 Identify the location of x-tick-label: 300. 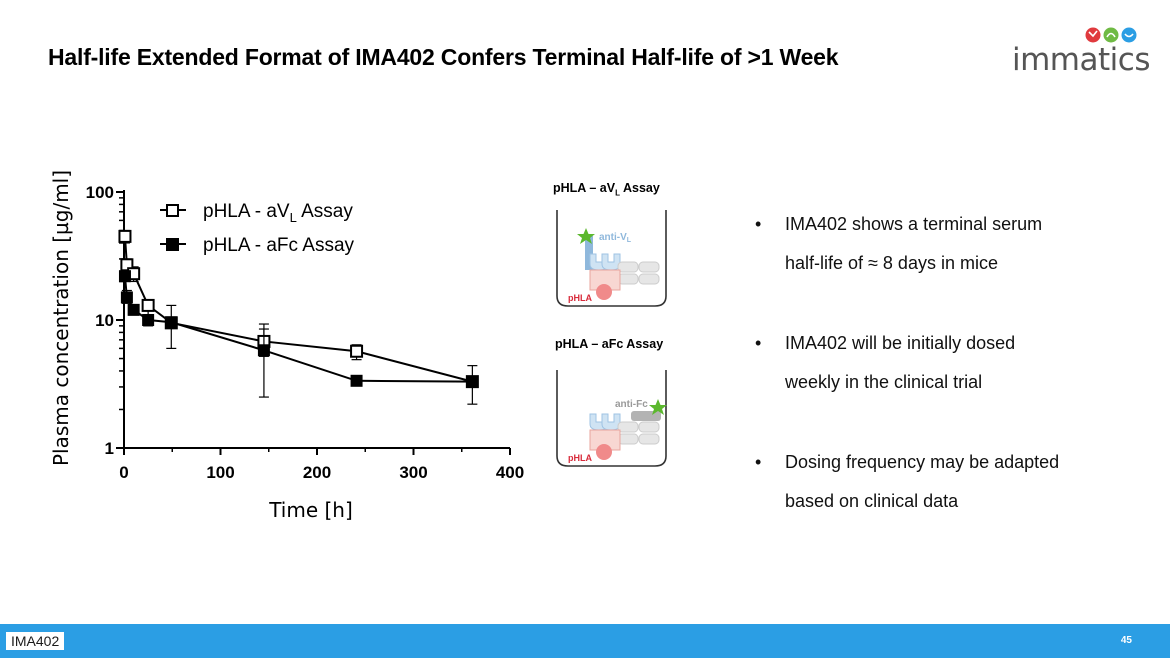
(413, 472).